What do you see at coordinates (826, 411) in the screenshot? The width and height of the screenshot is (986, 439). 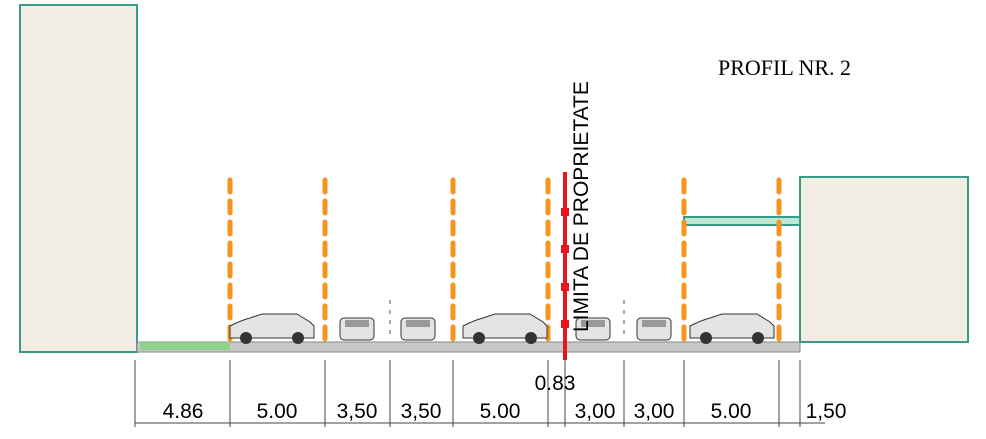 I see `dimension-label: 1,50` at bounding box center [826, 411].